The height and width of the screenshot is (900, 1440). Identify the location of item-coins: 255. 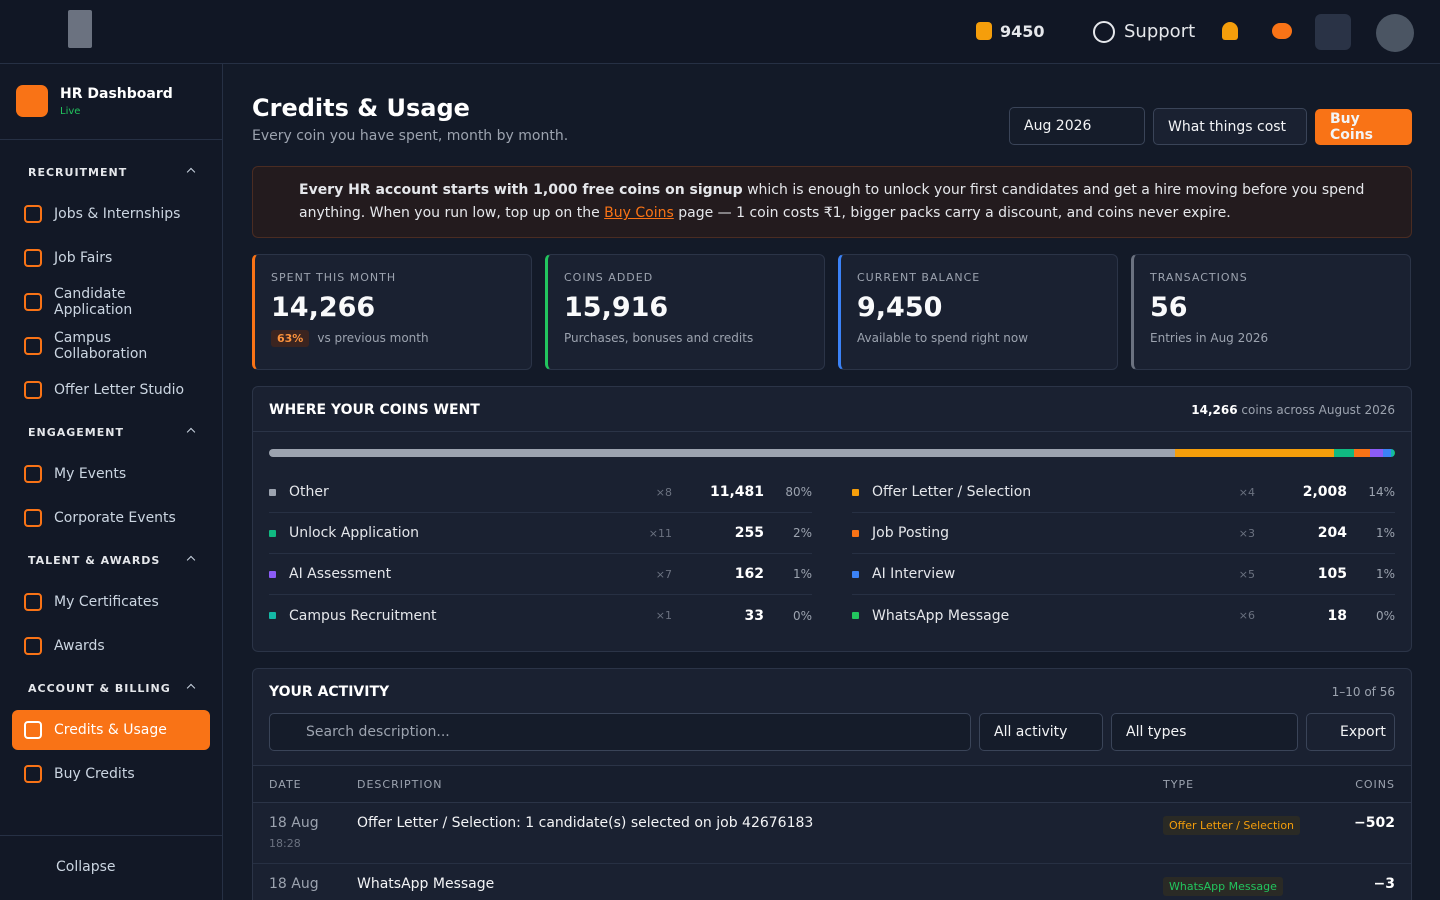
(749, 533).